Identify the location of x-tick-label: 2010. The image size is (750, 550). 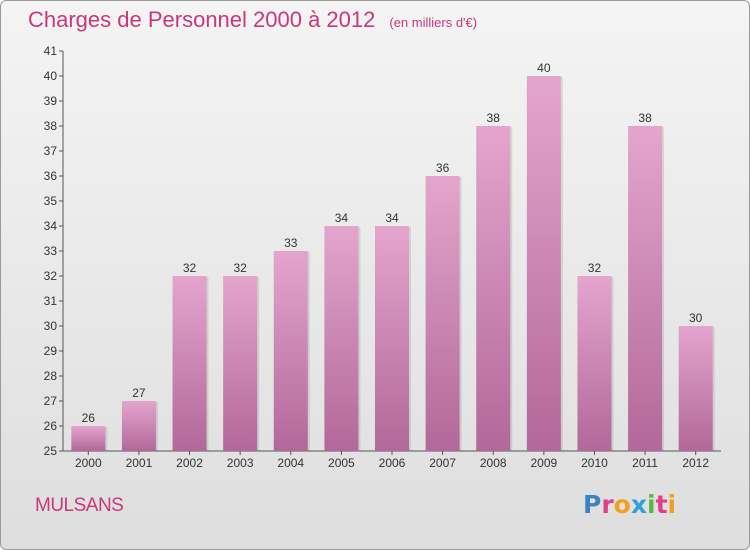
(594, 463).